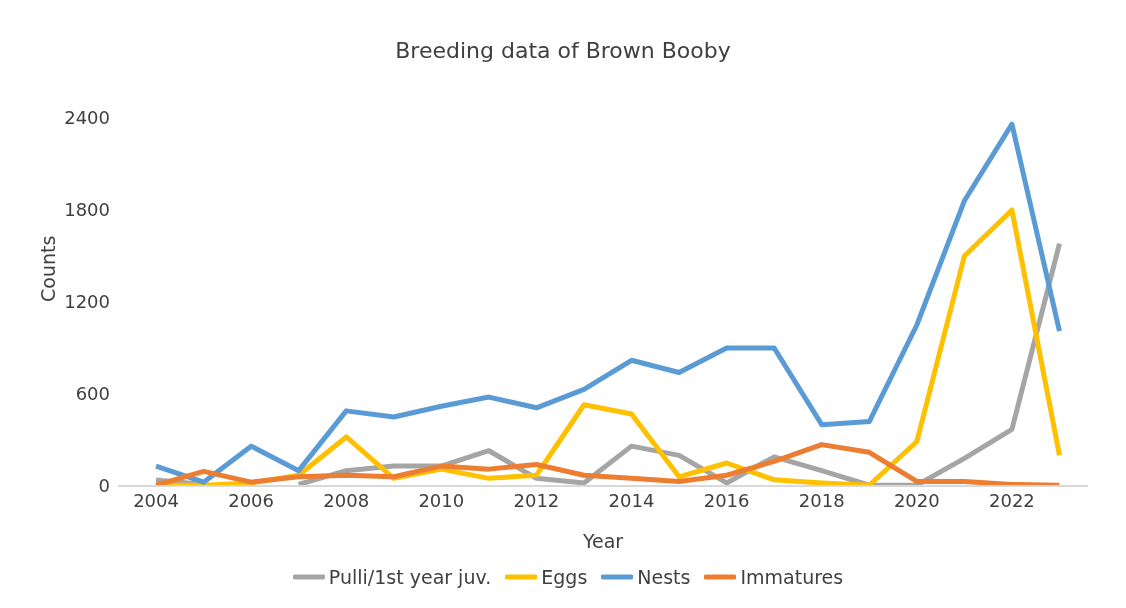  What do you see at coordinates (87, 118) in the screenshot?
I see `y-tick-label: 2400` at bounding box center [87, 118].